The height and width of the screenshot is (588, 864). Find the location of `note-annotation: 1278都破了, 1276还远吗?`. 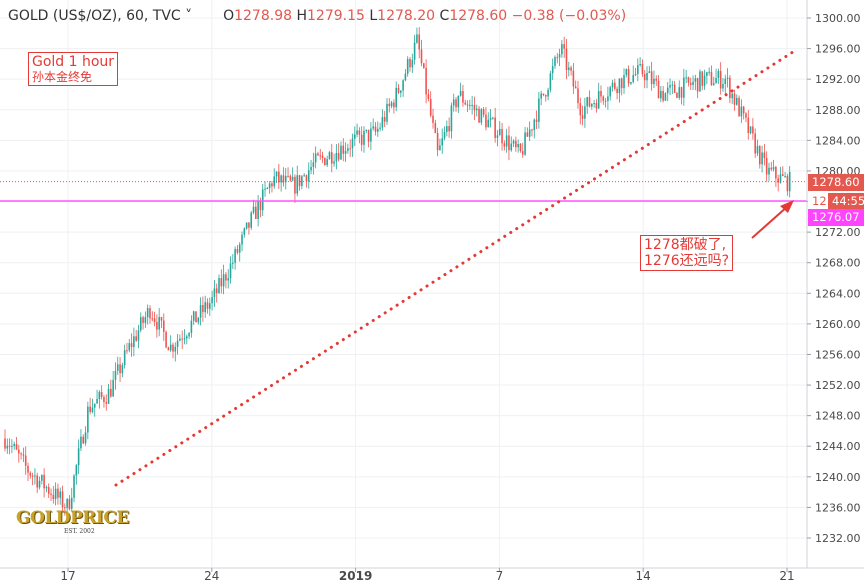

note-annotation: 1278都破了, 1276还远吗? is located at coordinates (687, 253).